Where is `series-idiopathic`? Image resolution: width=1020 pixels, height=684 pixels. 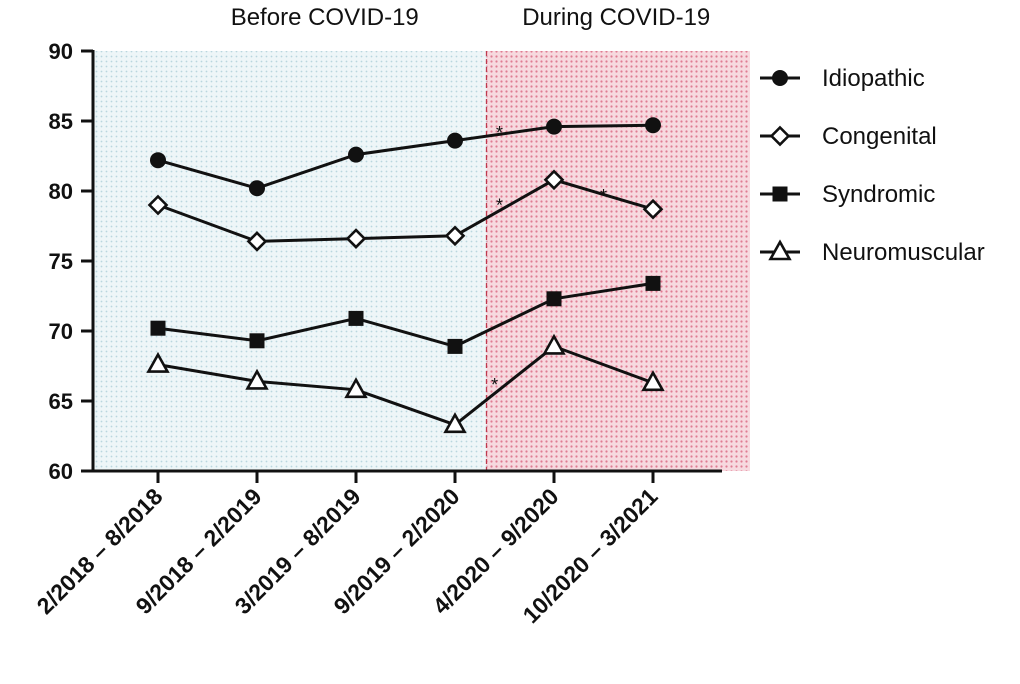
series-idiopathic is located at coordinates (405, 157).